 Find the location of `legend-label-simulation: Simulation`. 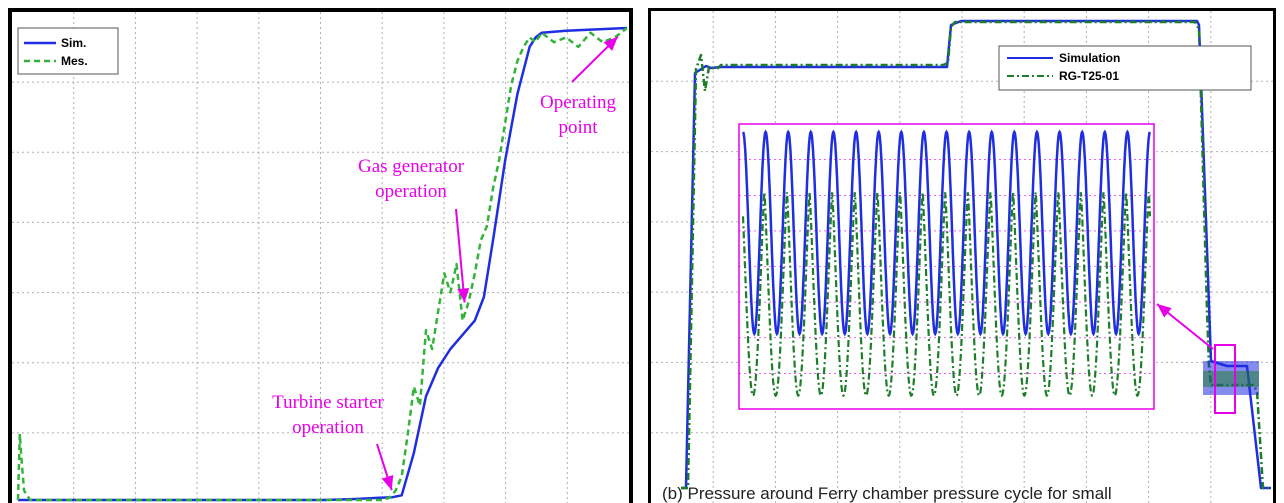

legend-label-simulation: Simulation is located at coordinates (1089, 58).